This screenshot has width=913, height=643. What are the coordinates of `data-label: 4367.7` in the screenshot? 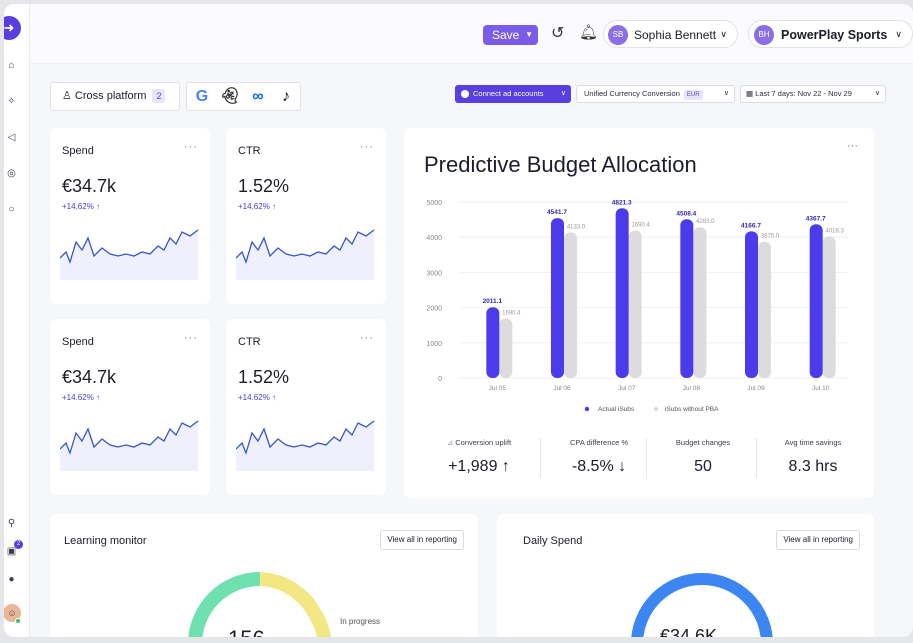 It's located at (816, 218).